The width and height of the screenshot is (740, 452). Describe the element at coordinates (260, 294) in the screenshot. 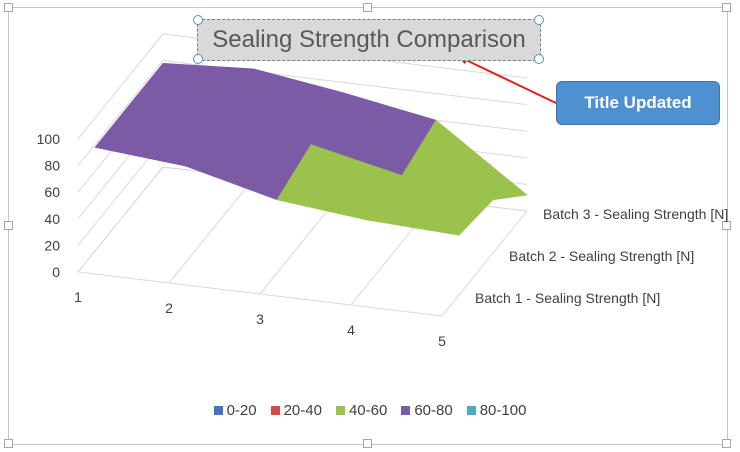

I see `floor-edge` at that location.